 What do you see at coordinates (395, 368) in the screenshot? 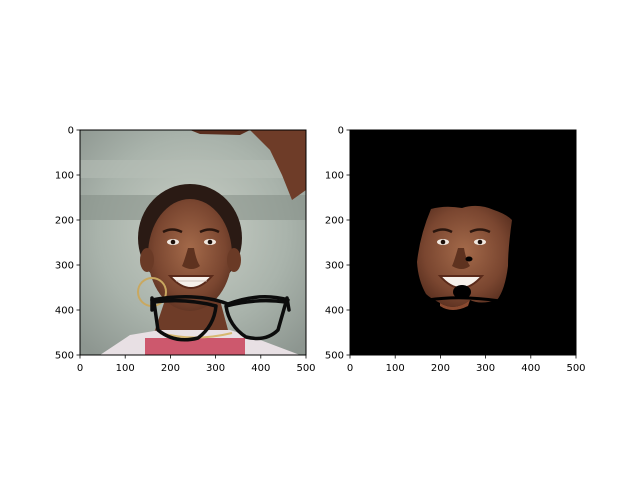
I see `right-x-tick-label: 100` at bounding box center [395, 368].